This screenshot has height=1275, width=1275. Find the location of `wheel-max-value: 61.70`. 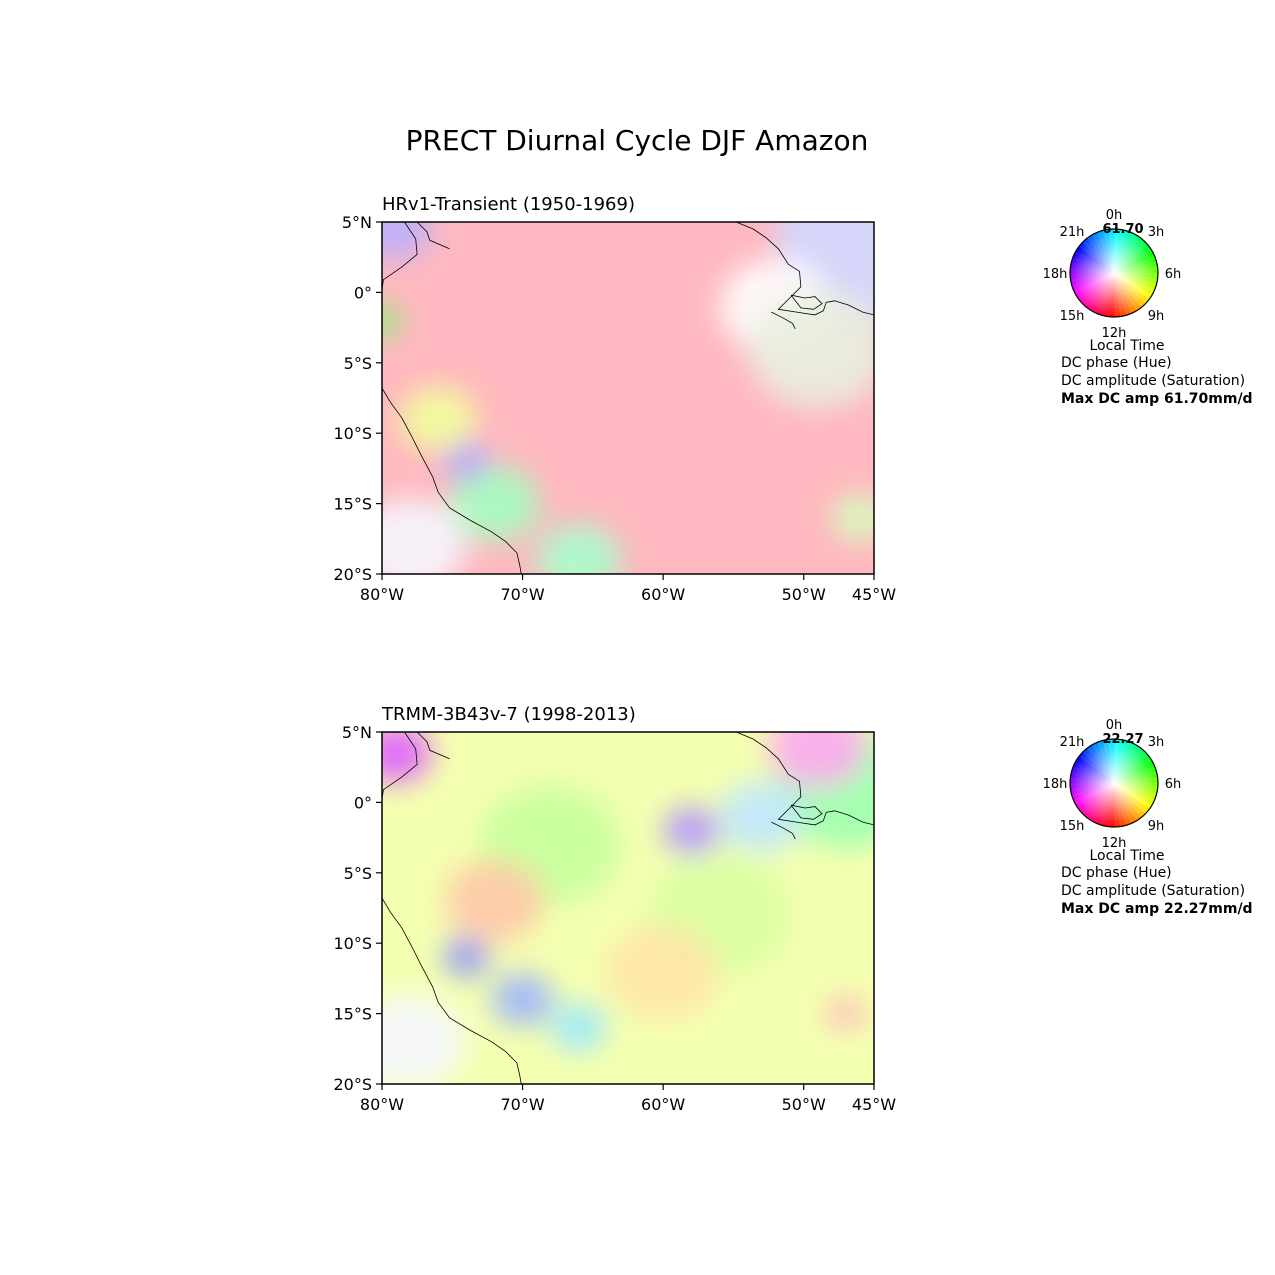

wheel-max-value: 61.70 is located at coordinates (1122, 229).